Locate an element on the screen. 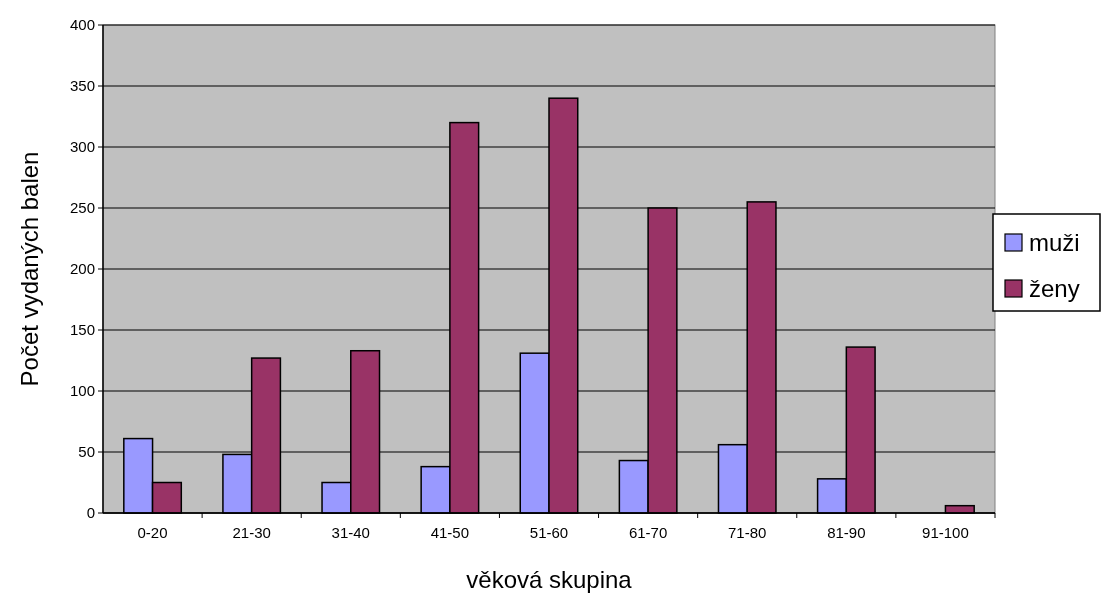 This screenshot has width=1102, height=609. x-tick-label: 91-100 is located at coordinates (945, 532).